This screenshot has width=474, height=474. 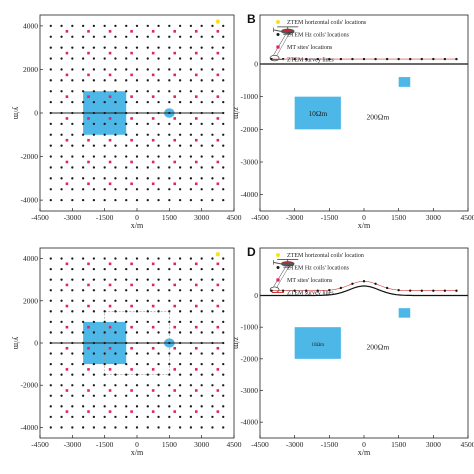 I want to click on y-tick-label: -1000, so click(x=250, y=96).